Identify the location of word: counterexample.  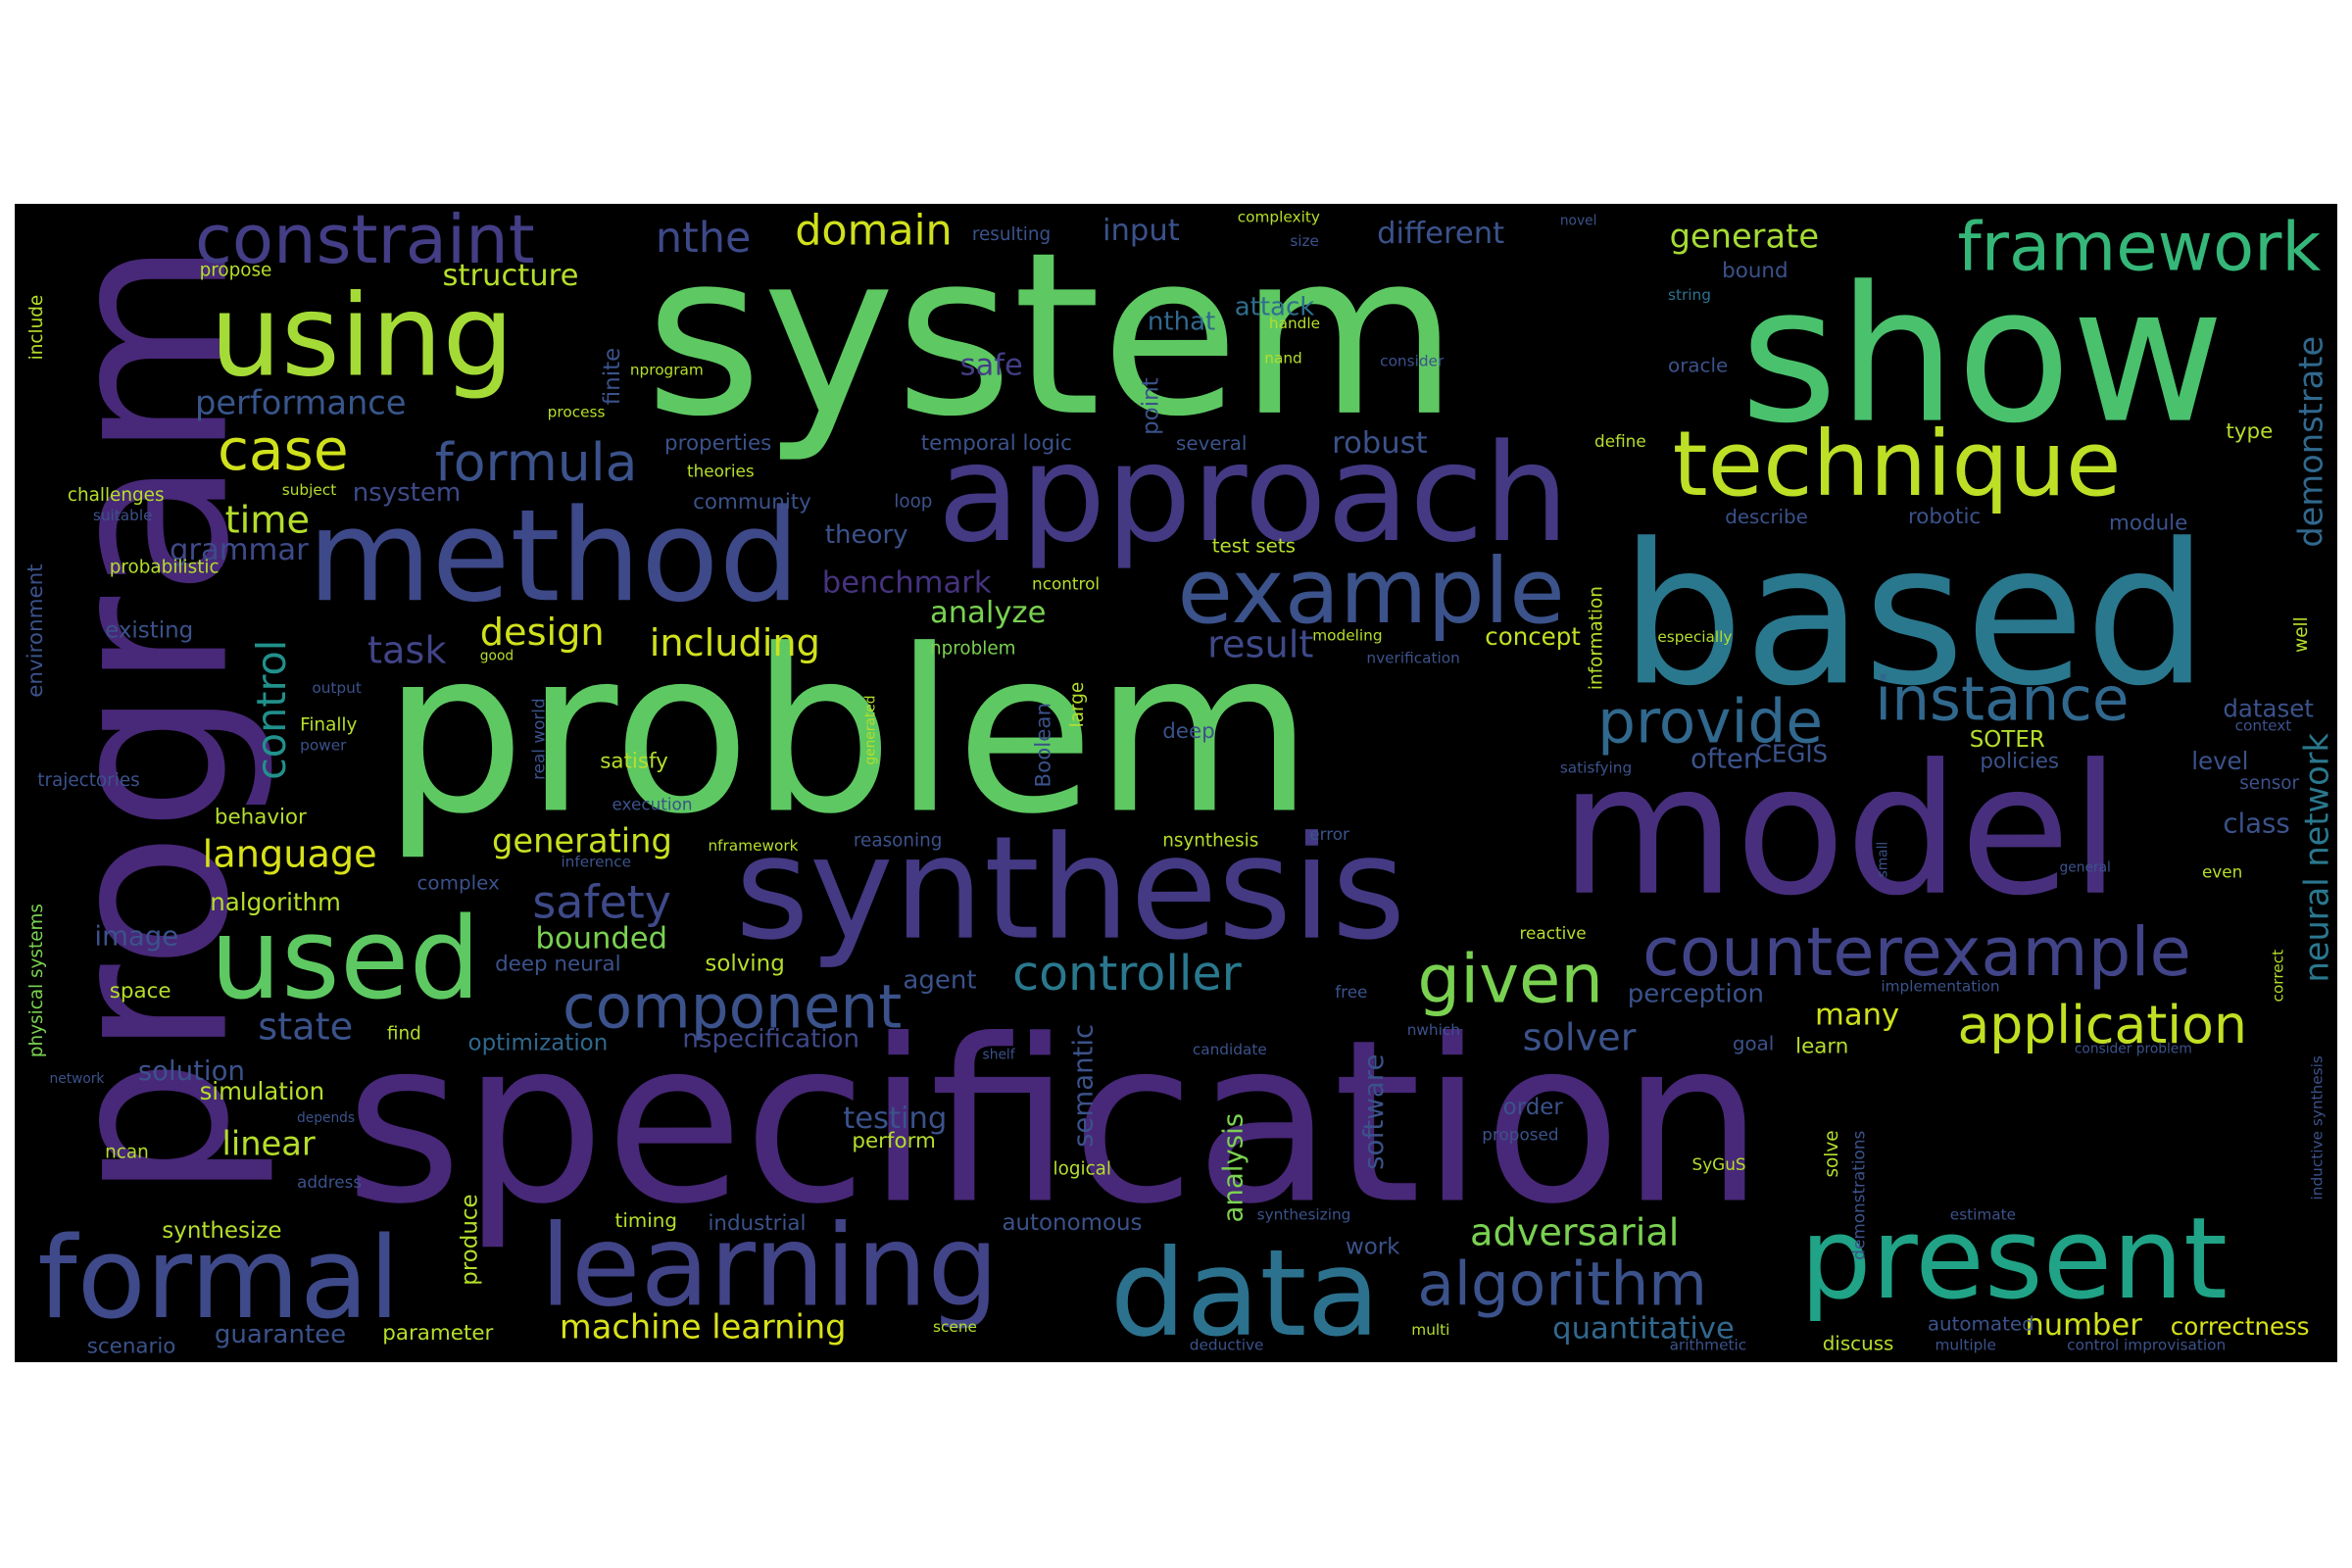
(1916, 952).